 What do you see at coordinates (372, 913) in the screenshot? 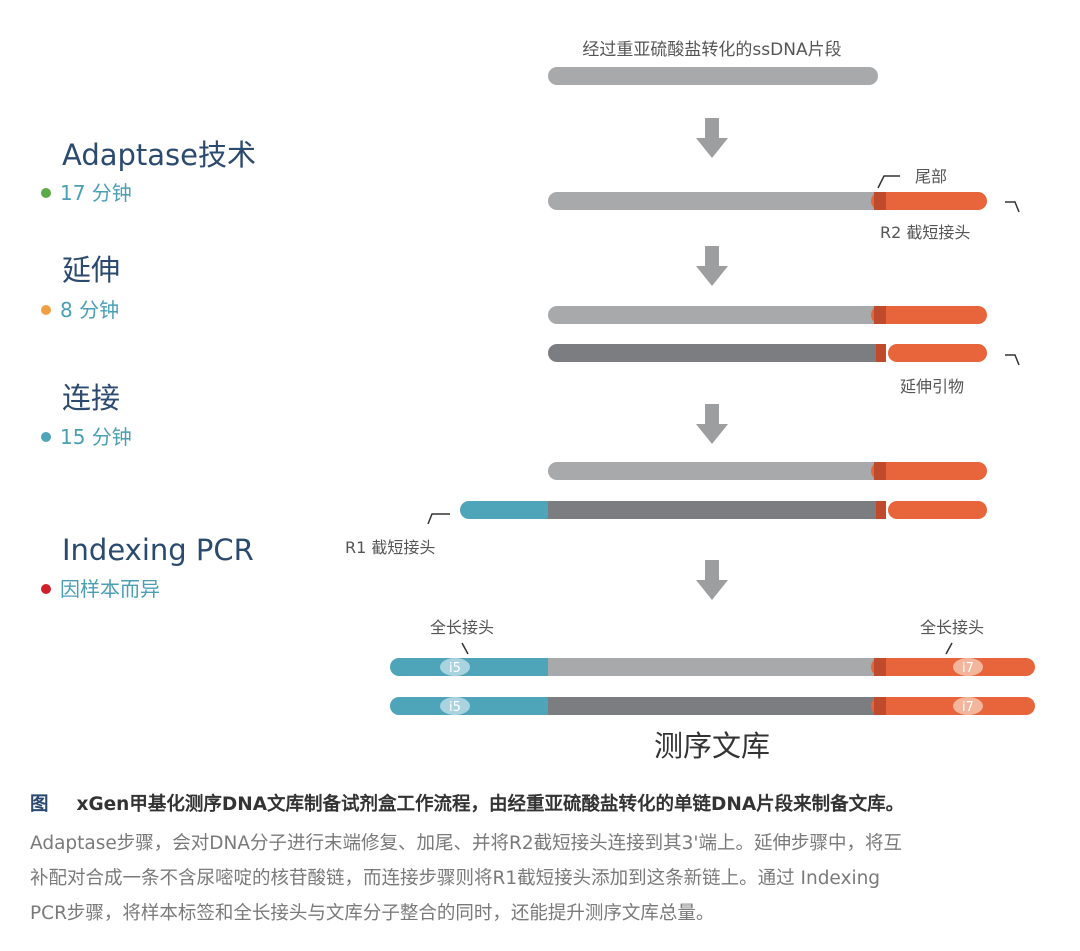
I see `caption-line: PCR步骤，将样本标签和全长接头与文库分子整合的同时，还能提升测序文库总量。` at bounding box center [372, 913].